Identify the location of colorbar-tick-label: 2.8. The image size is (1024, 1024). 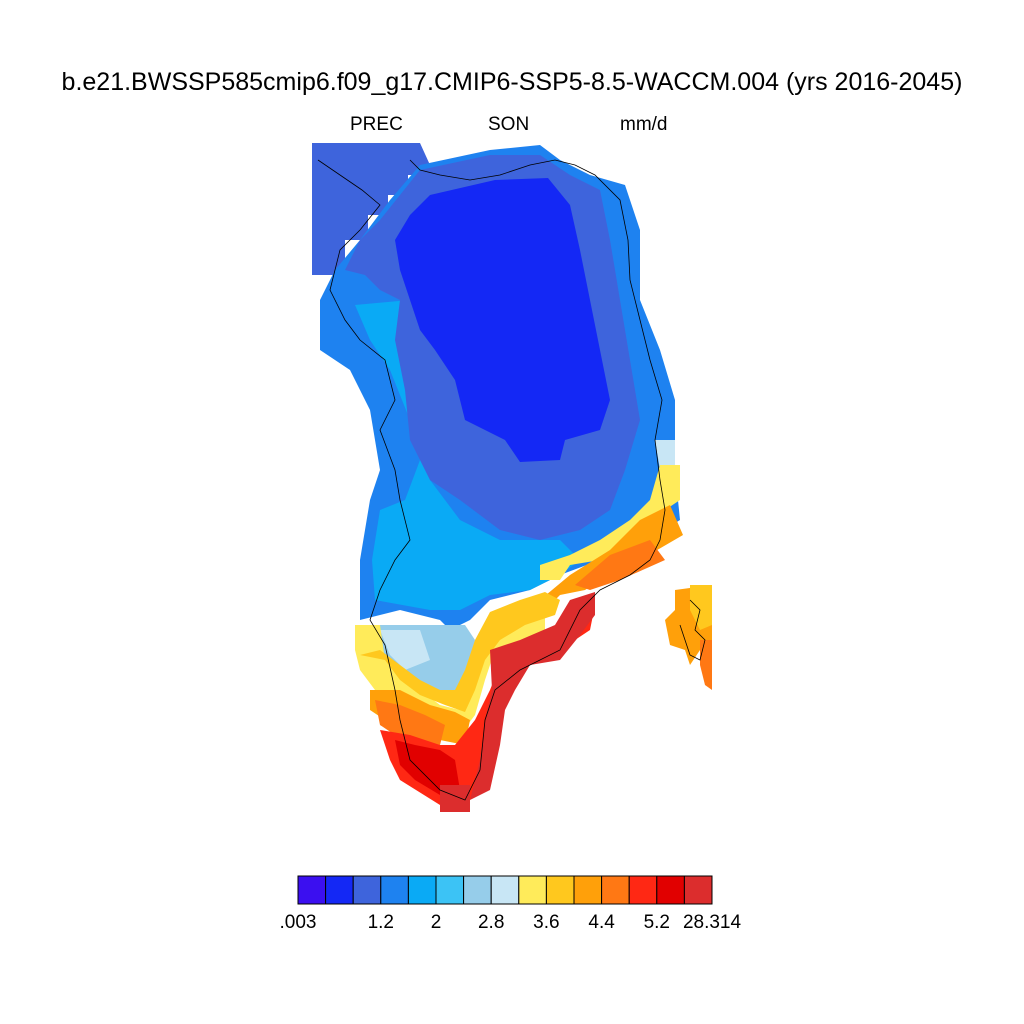
(491, 922).